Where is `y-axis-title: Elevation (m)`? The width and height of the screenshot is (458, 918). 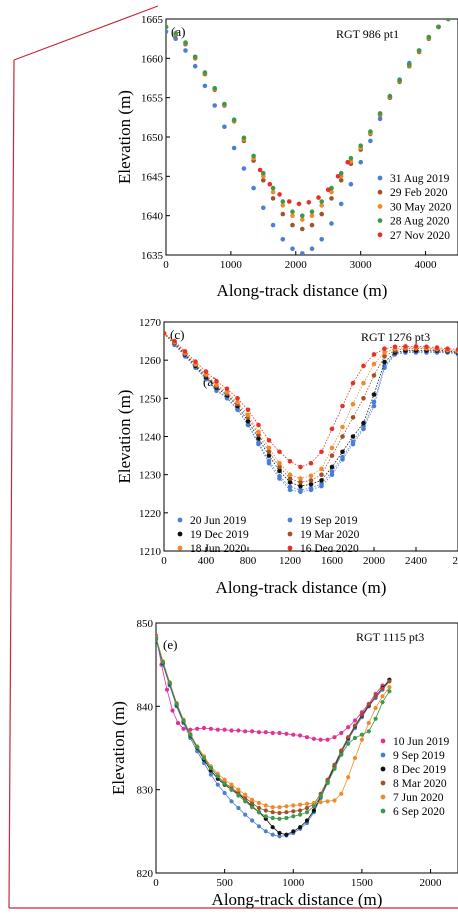
y-axis-title: Elevation (m) is located at coordinates (118, 748).